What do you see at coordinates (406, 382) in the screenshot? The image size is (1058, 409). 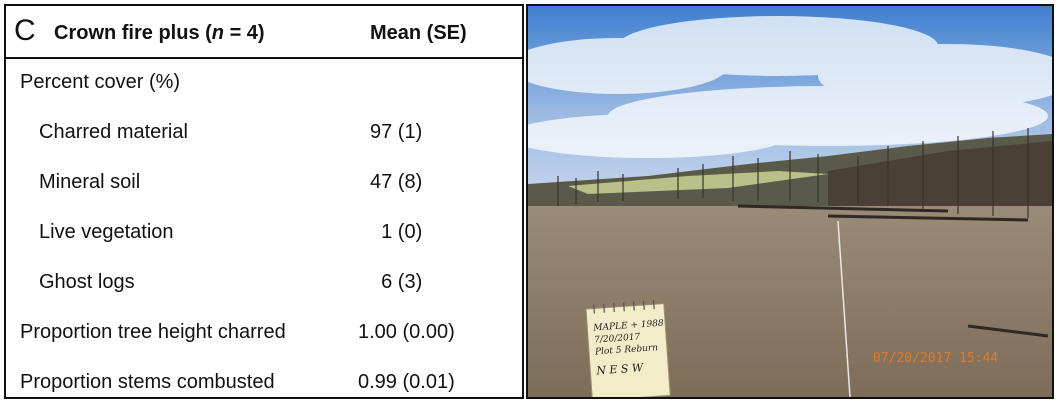 I see `row-value: 0.99 (0.01)` at bounding box center [406, 382].